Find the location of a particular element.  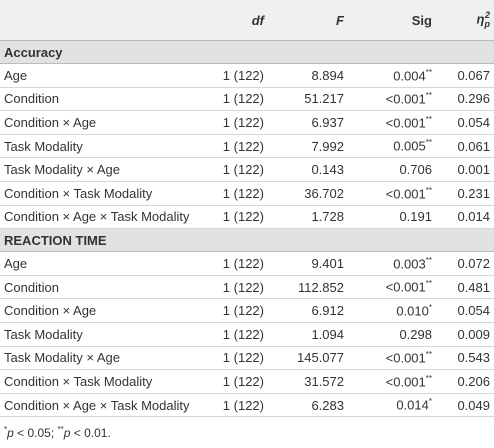

sig-value: 0.010 is located at coordinates (412, 311).